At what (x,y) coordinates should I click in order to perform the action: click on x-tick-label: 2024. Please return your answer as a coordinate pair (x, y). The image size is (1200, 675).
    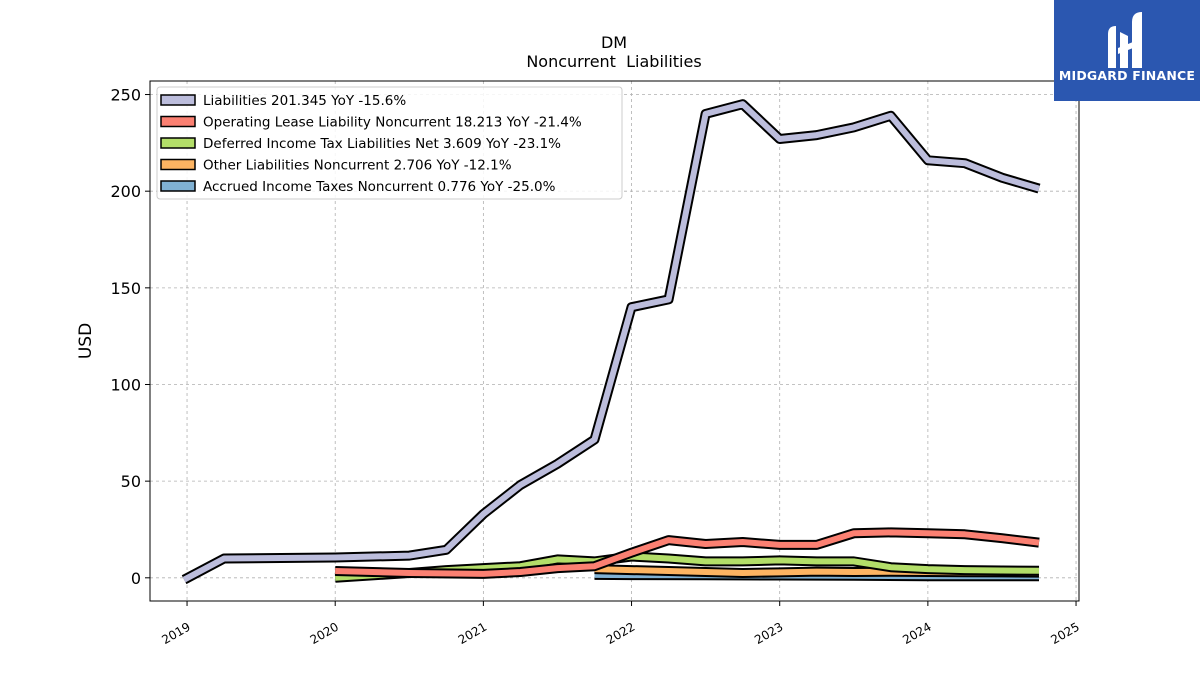
    Looking at the image, I should click on (916, 633).